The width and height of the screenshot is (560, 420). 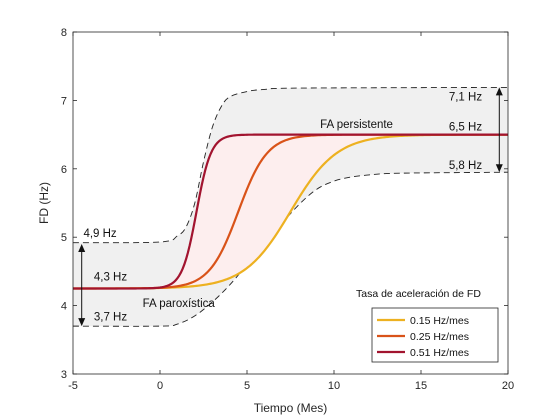 I want to click on y-tick-label: 4, so click(x=64, y=307).